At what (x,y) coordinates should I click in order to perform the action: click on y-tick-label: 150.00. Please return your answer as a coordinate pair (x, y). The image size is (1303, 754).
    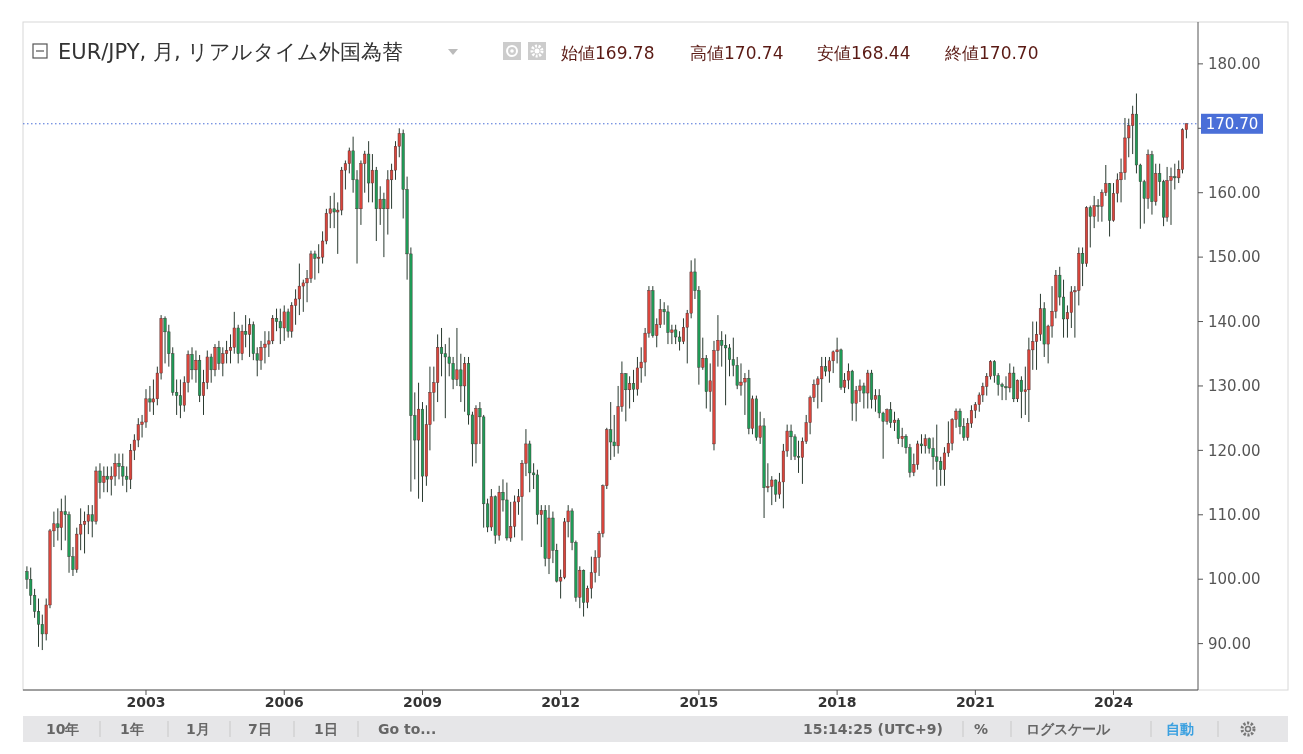
    Looking at the image, I should click on (1234, 257).